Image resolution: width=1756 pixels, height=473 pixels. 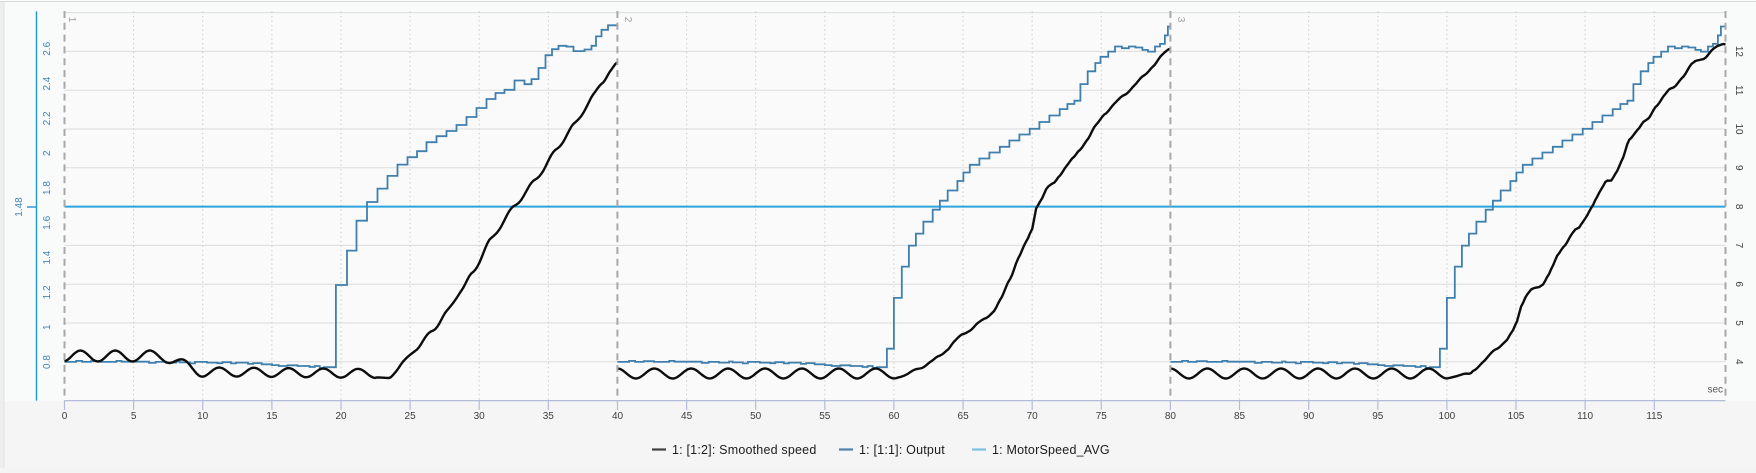 I want to click on svg-text: 25, so click(x=411, y=416).